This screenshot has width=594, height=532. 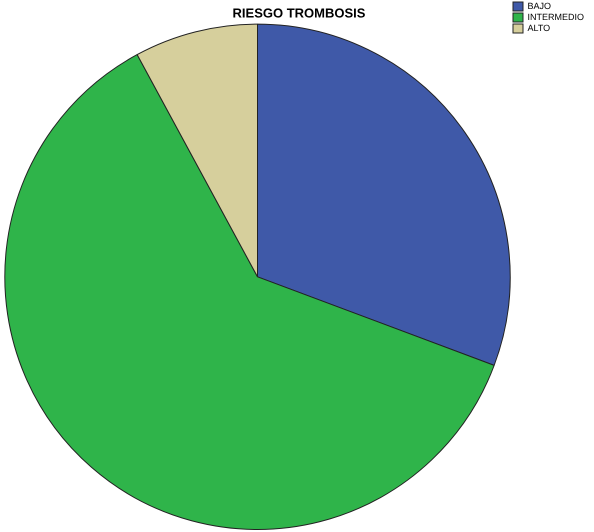 I want to click on legend-label: BAJO, so click(x=540, y=5).